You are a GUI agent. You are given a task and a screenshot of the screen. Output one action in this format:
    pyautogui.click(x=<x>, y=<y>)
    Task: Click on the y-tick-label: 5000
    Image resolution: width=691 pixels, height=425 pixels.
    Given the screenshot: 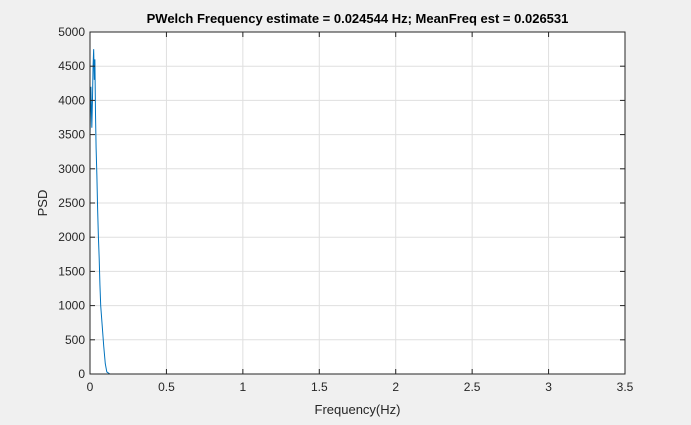 What is the action you would take?
    pyautogui.click(x=71, y=32)
    